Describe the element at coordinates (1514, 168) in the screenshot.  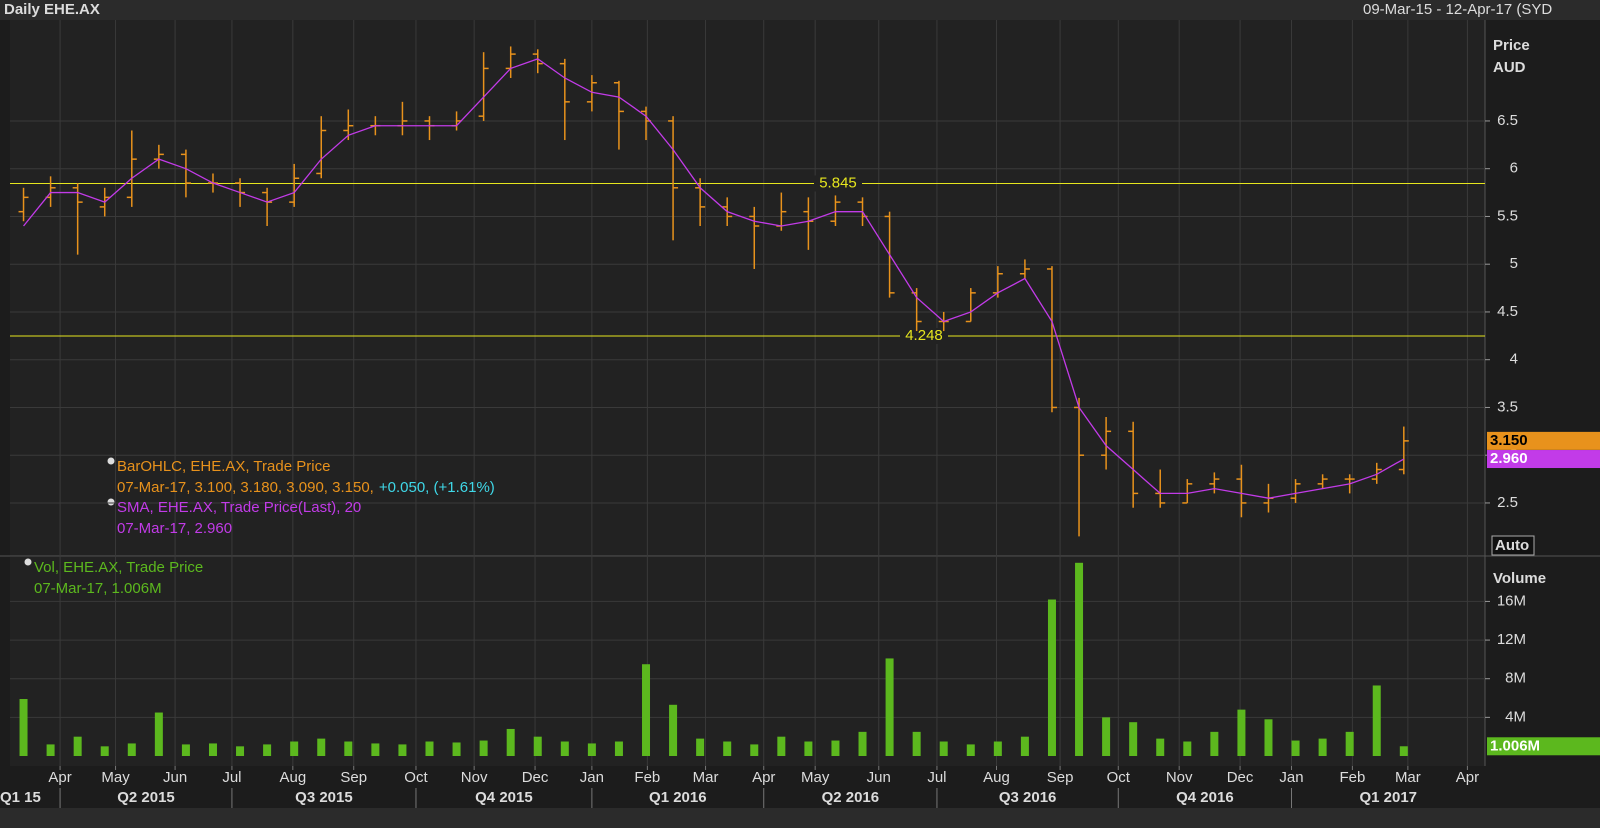
I see `y-tick-label: 6` at that location.